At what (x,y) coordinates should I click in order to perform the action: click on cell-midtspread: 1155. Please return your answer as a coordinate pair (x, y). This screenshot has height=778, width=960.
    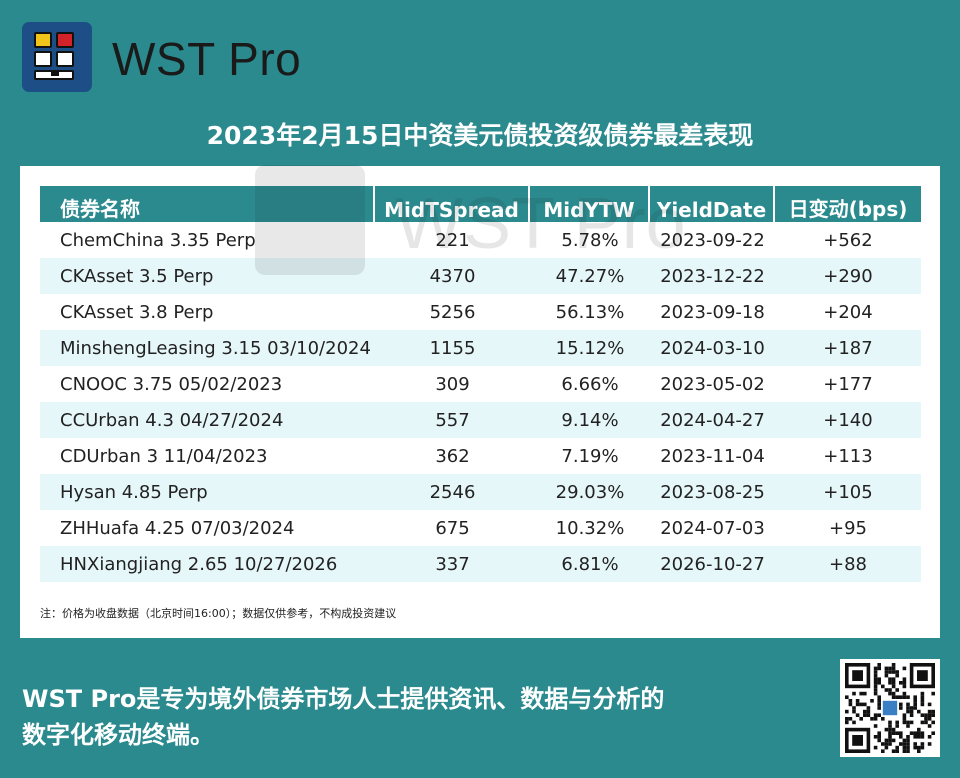
    Looking at the image, I should click on (452, 348).